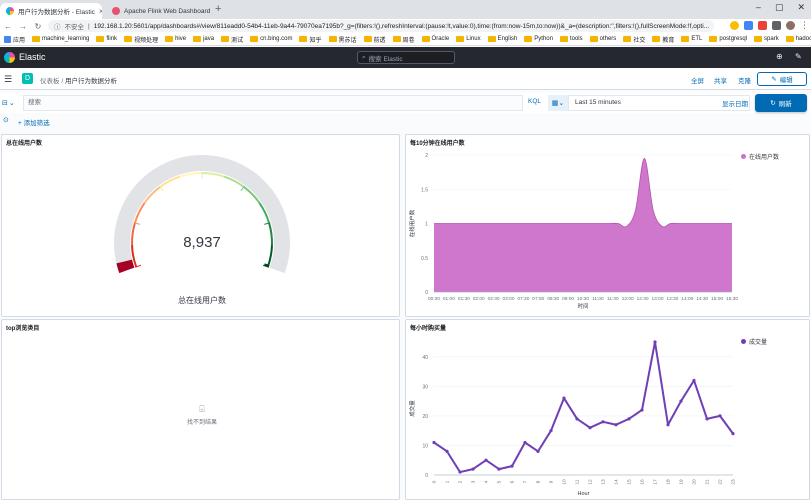 Image resolution: width=811 pixels, height=500 pixels. Describe the element at coordinates (271, 39) in the screenshot. I see `bookmark-item: cn.bing.com` at that location.